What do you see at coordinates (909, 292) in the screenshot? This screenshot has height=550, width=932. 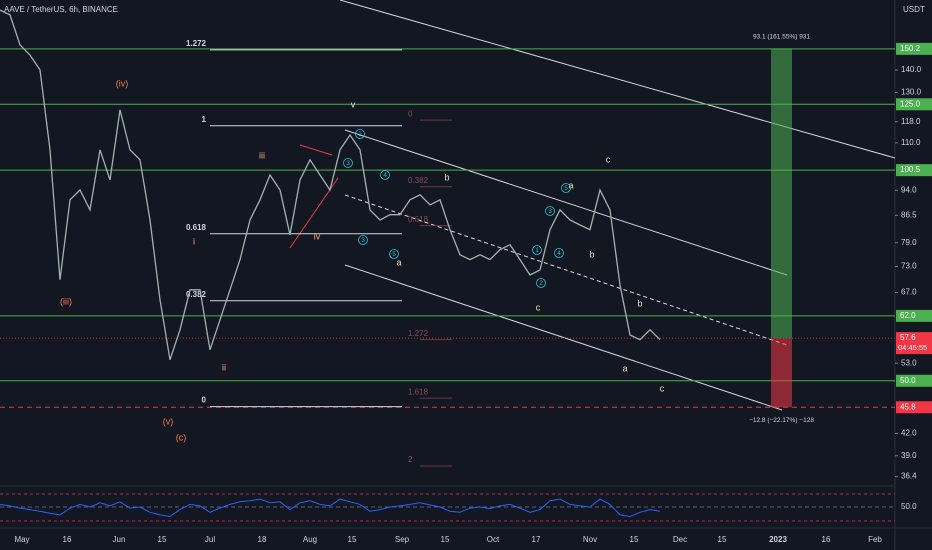 I see `y-tick-label: 67.0` at bounding box center [909, 292].